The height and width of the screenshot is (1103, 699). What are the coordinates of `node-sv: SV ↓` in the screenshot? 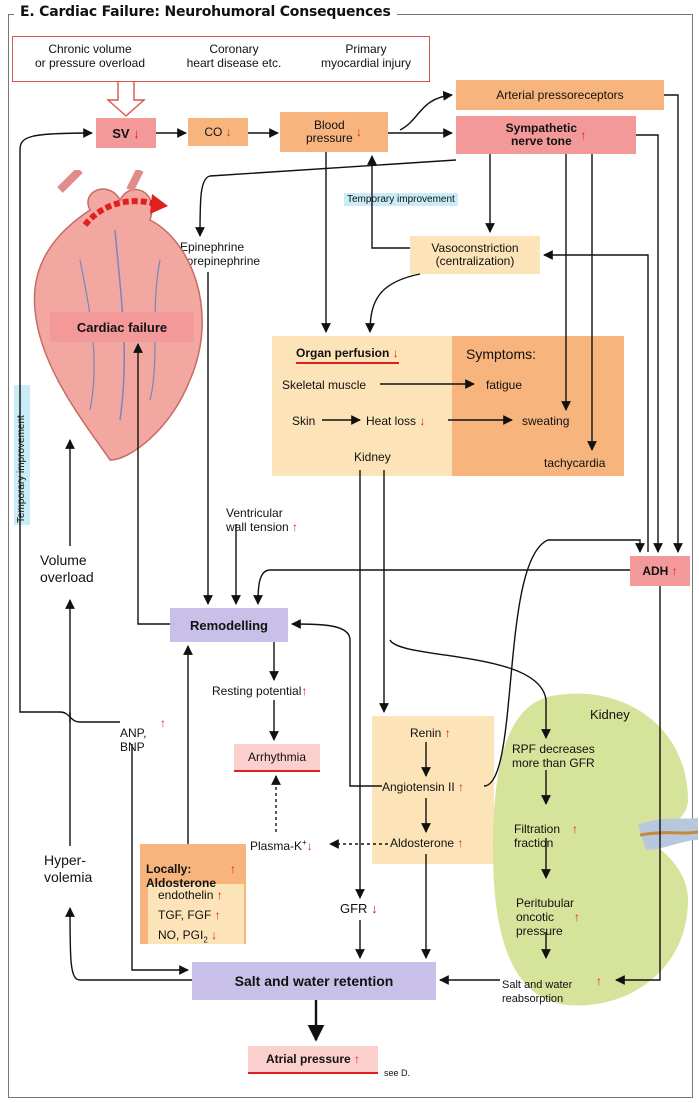 It's located at (126, 133).